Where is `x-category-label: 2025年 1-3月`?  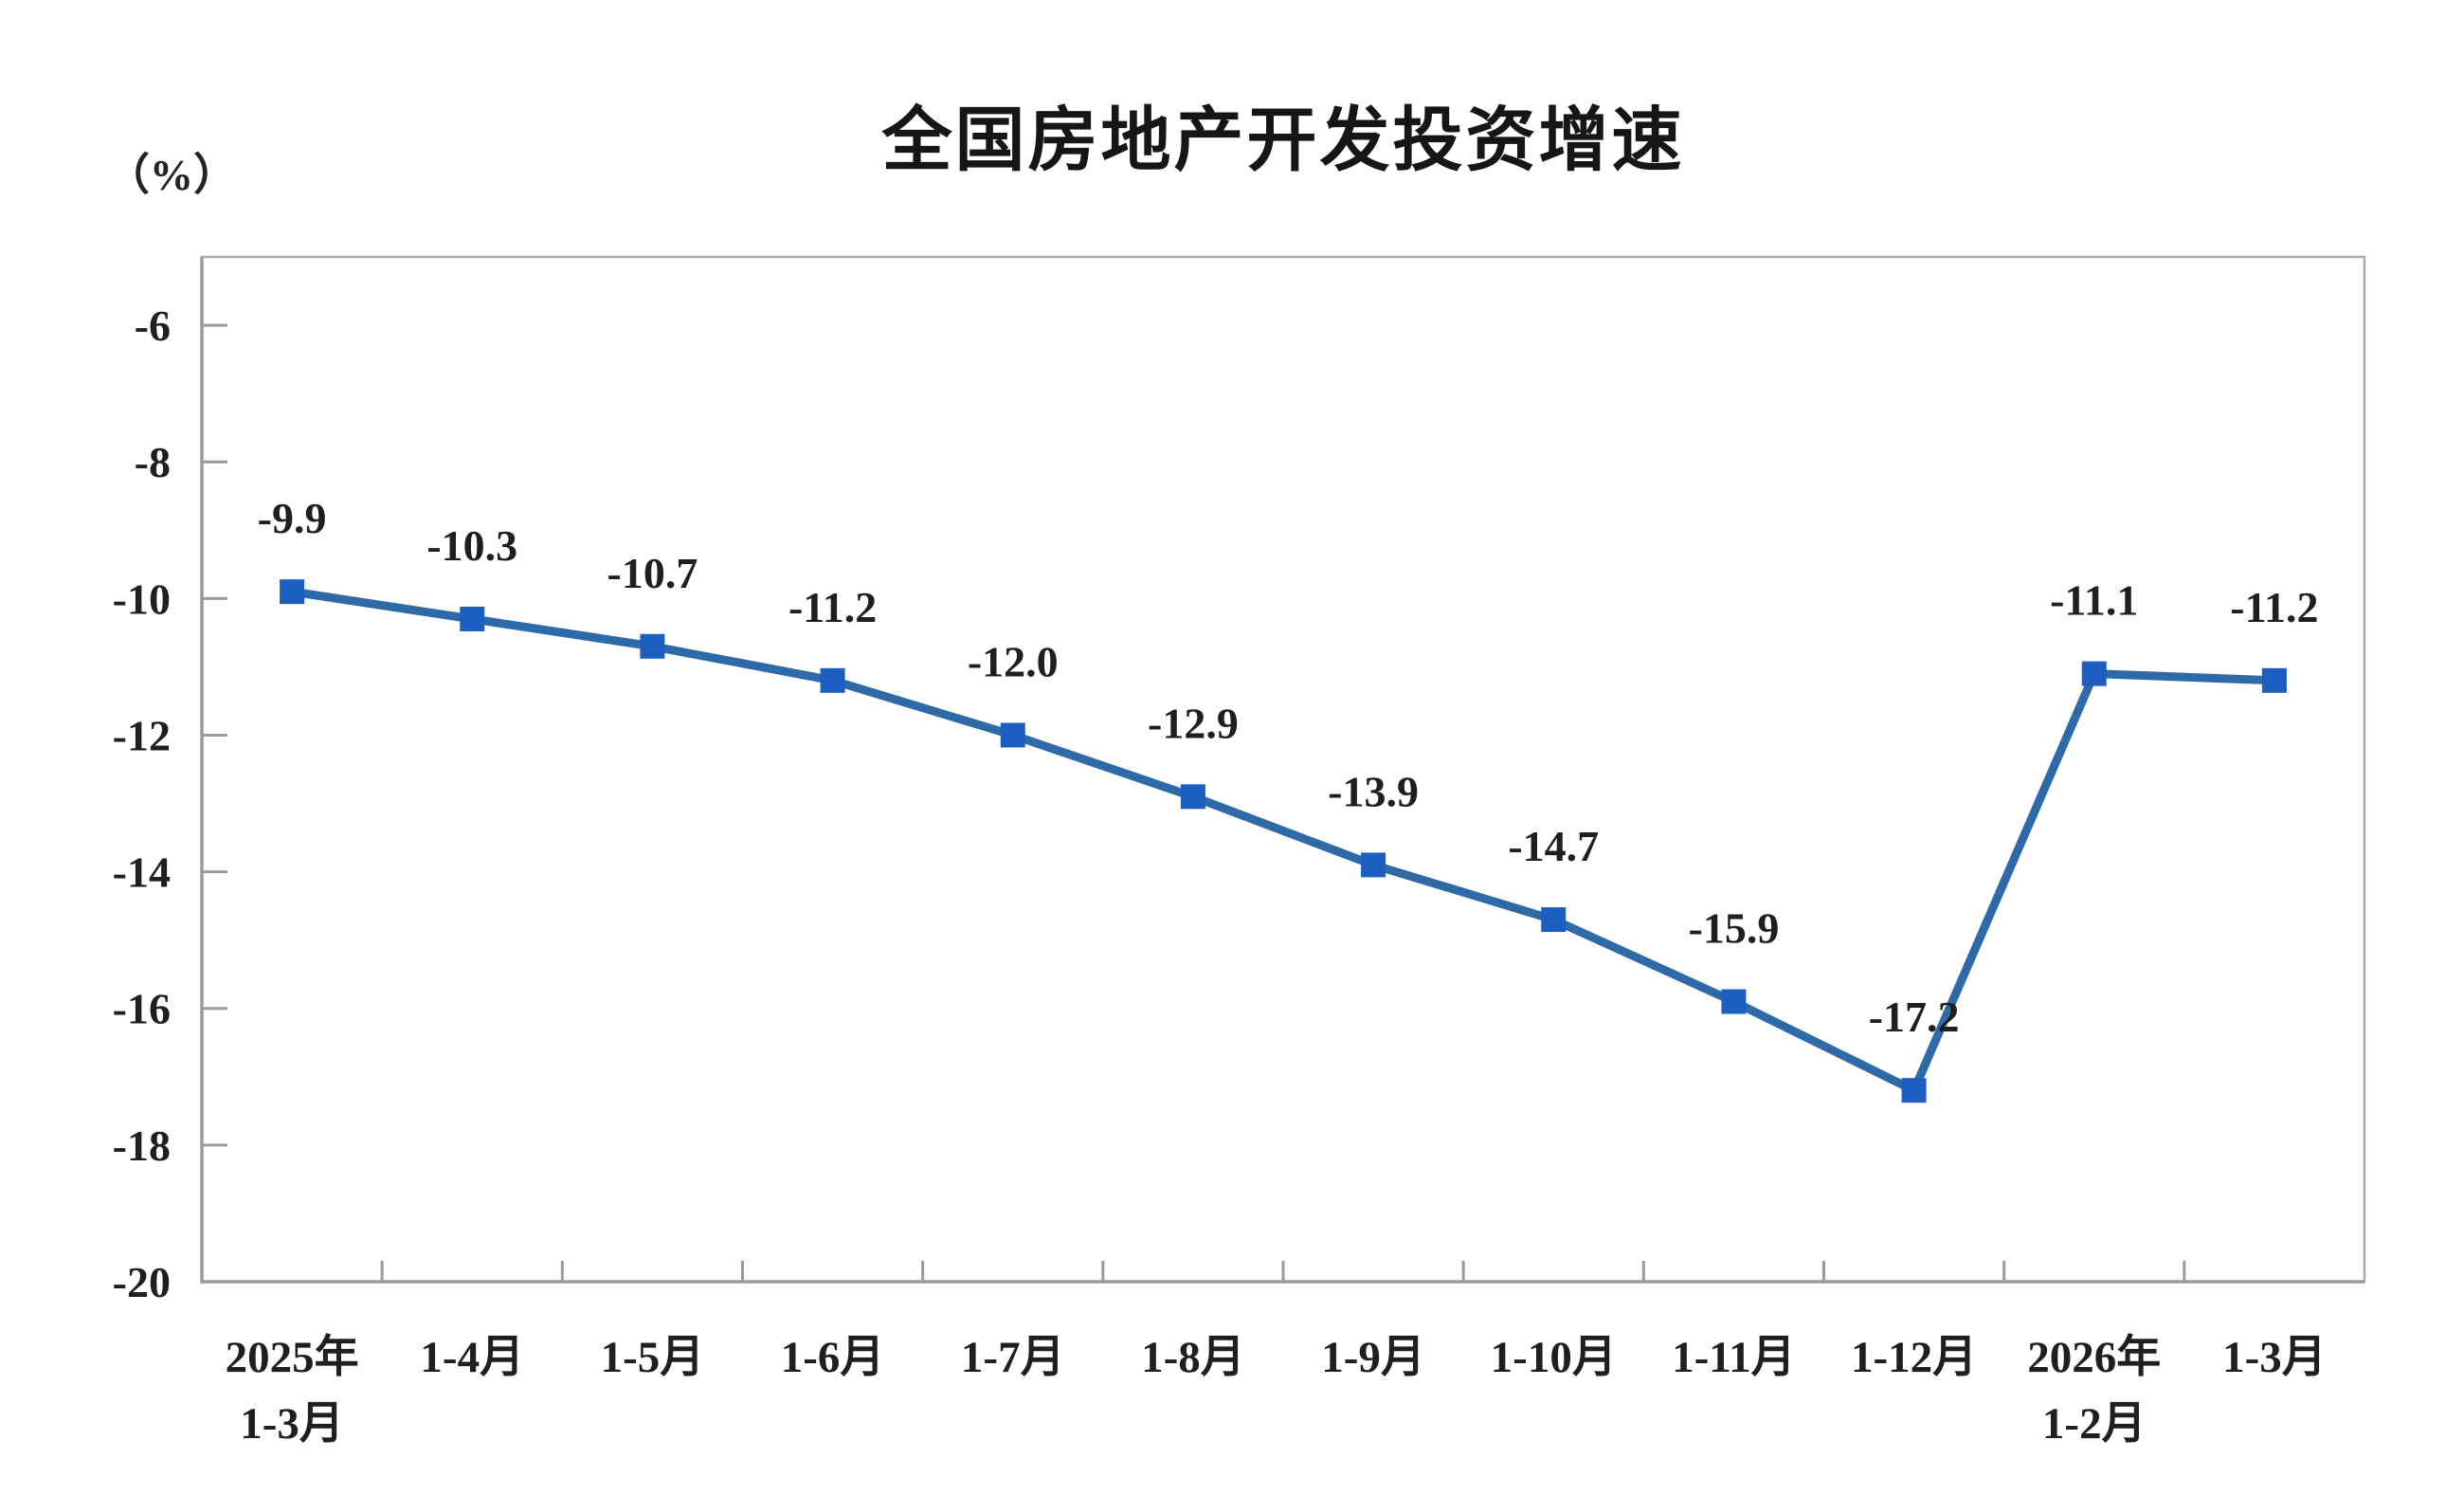
x-category-label: 2025年 1-3月 is located at coordinates (292, 1391).